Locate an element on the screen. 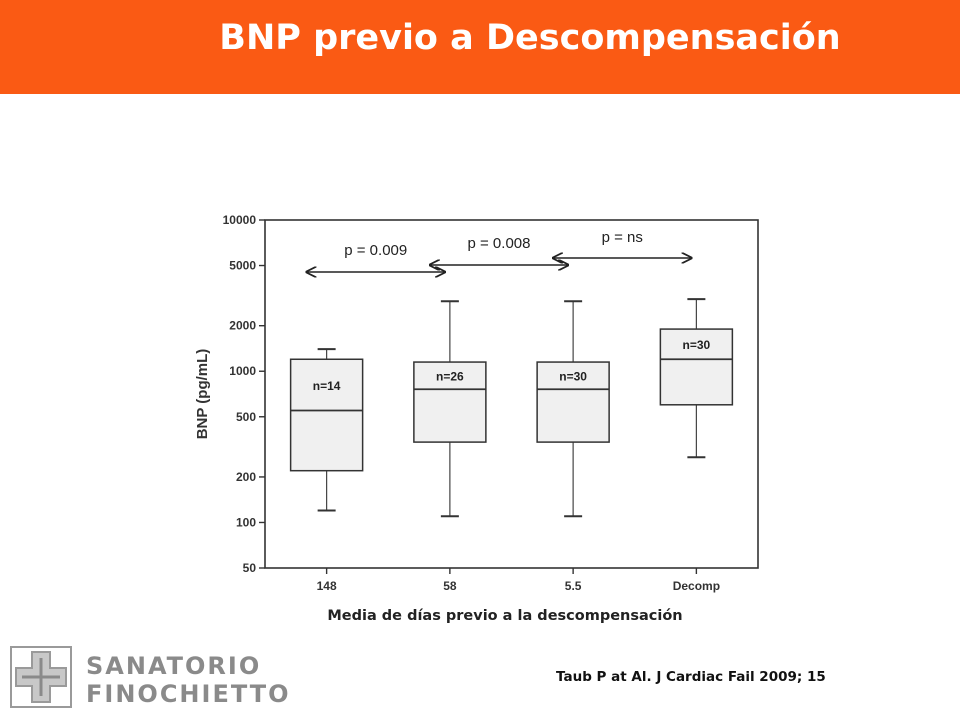 Image resolution: width=960 pixels, height=720 pixels. sanatorio-logo: SANATORIO FINOCHIETTO is located at coordinates (149, 678).